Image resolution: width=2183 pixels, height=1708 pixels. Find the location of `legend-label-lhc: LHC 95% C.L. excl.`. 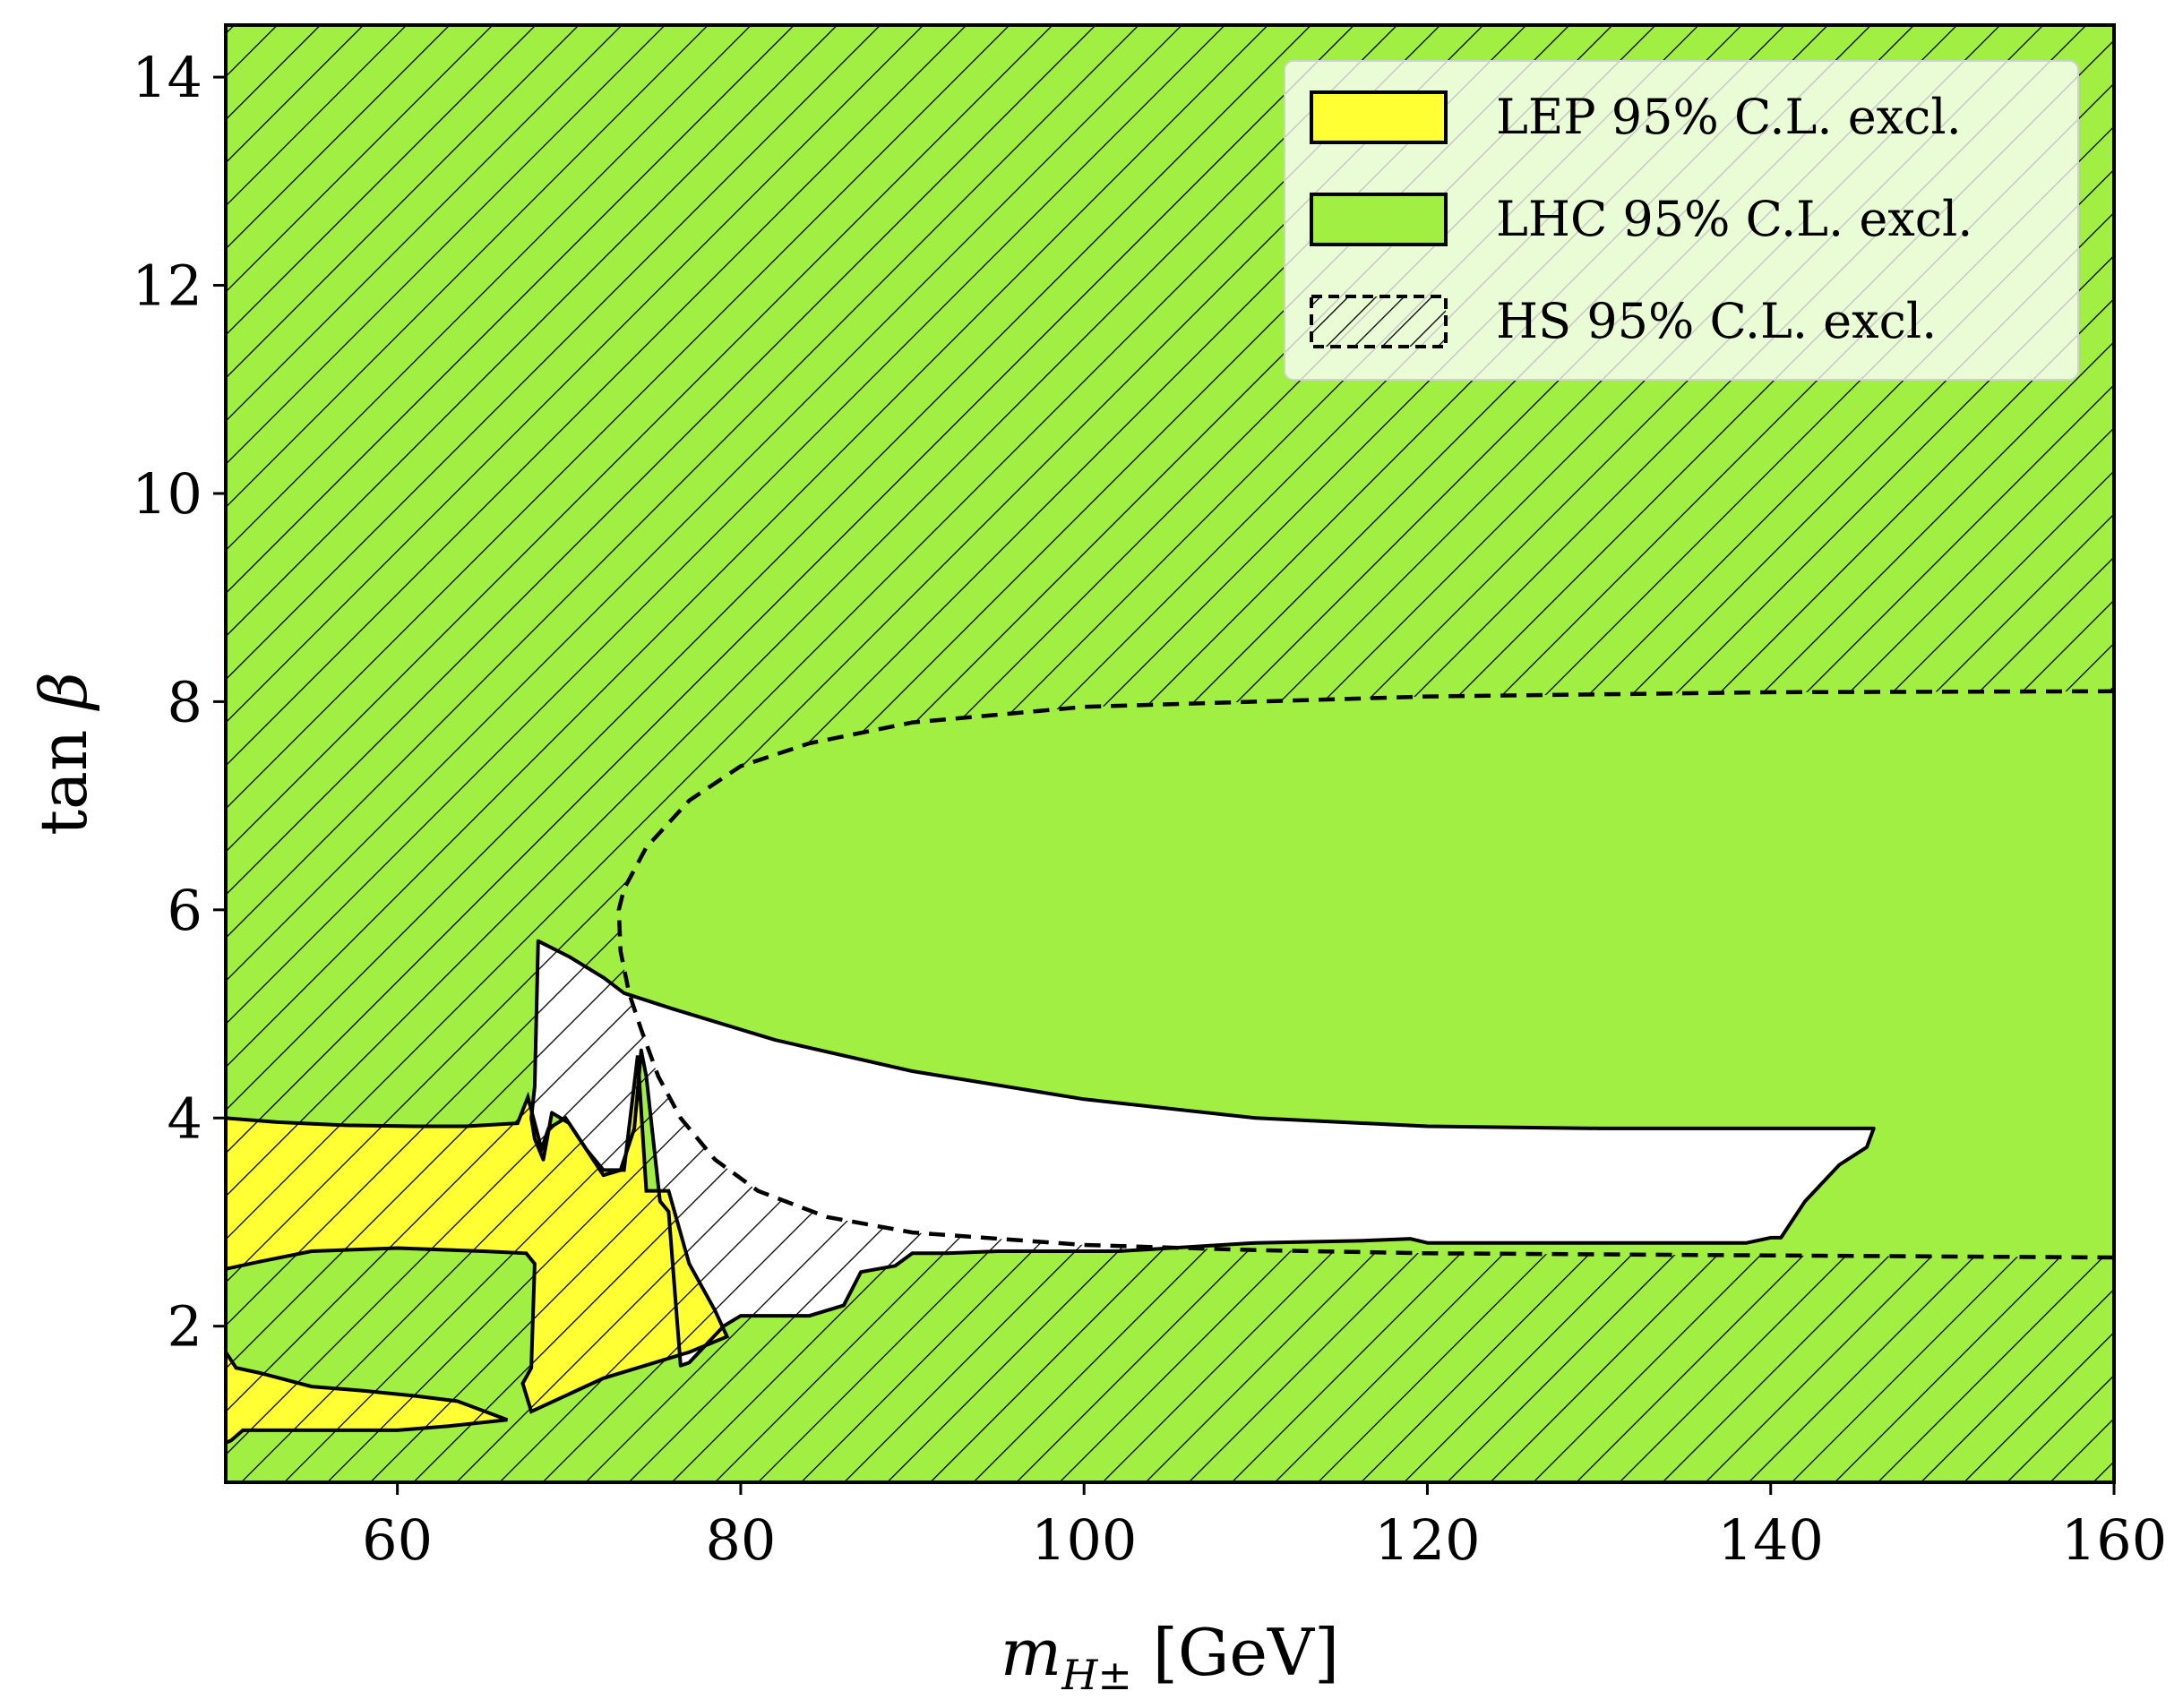

legend-label-lhc: LHC 95% C.L. excl. is located at coordinates (1734, 219).